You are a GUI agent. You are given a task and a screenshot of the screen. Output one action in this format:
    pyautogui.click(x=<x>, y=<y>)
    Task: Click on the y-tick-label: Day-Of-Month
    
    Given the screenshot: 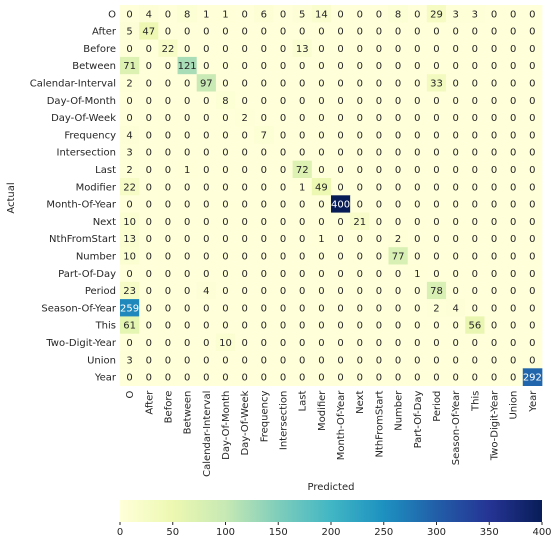 What is the action you would take?
    pyautogui.click(x=81, y=101)
    